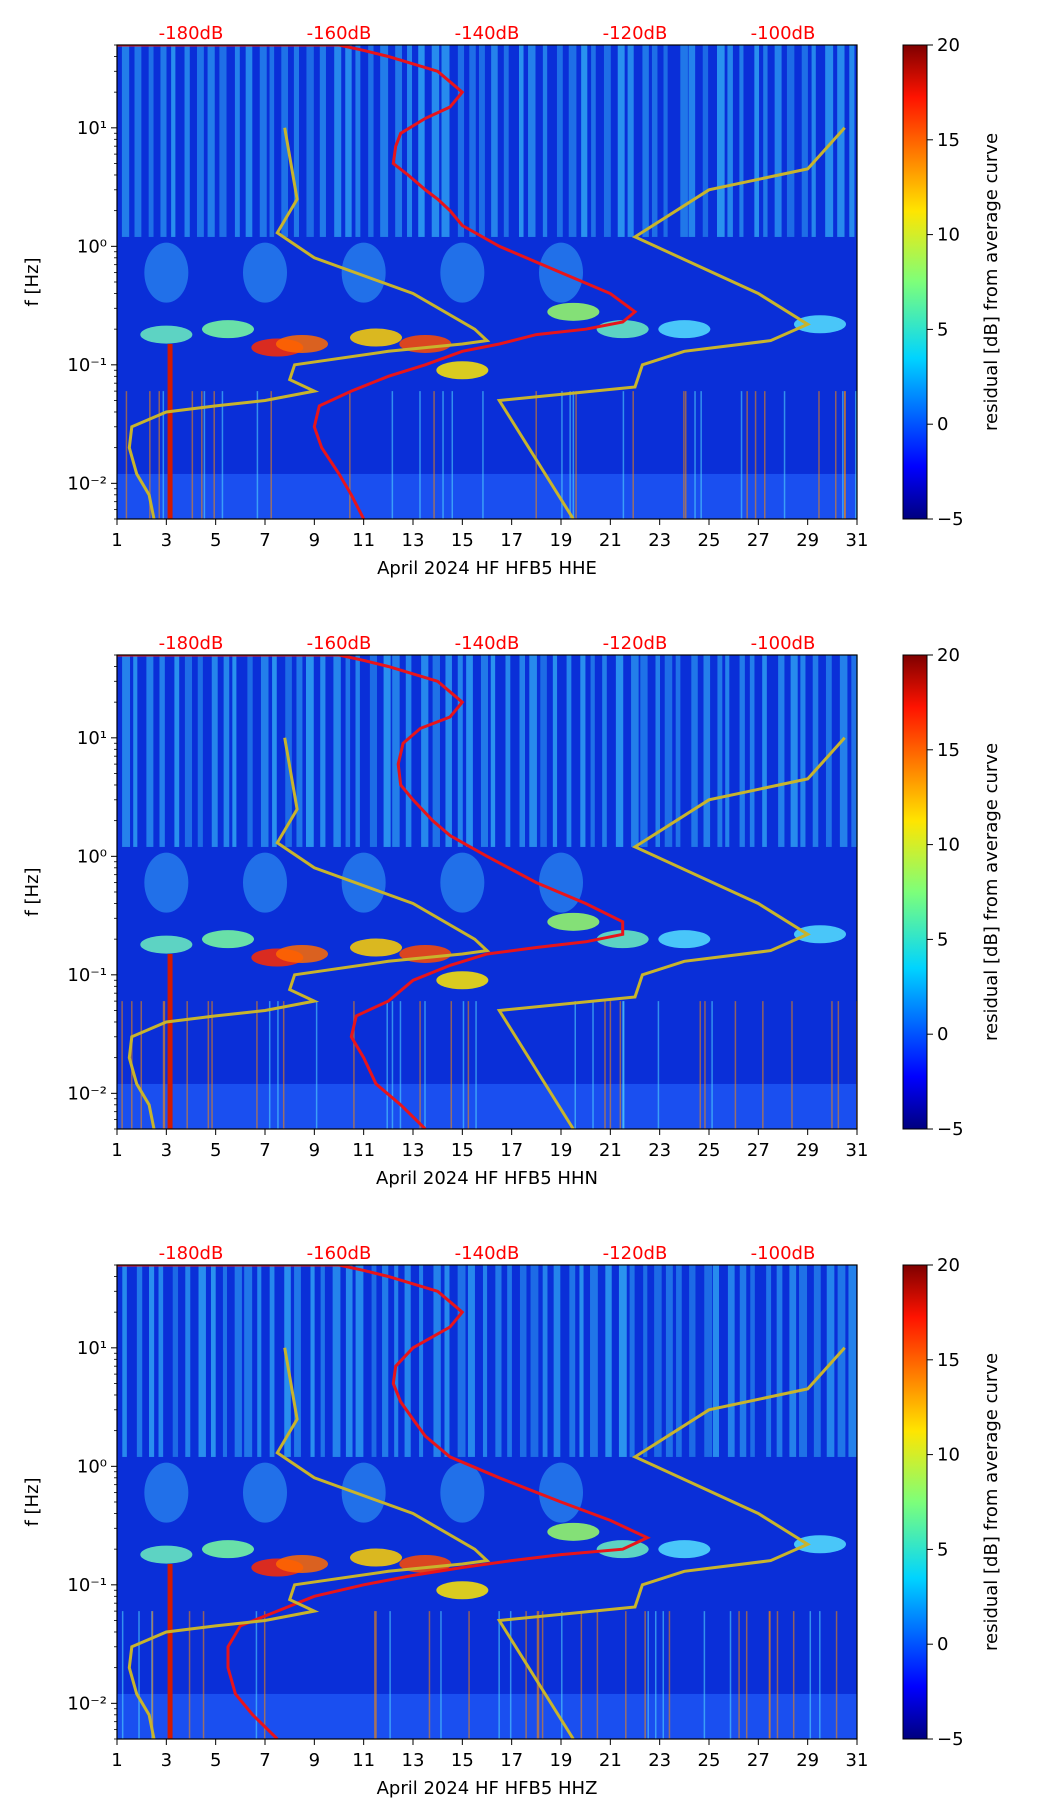 This screenshot has width=1052, height=1806. Describe the element at coordinates (215, 1760) in the screenshot. I see `x-tick-label: 5` at that location.